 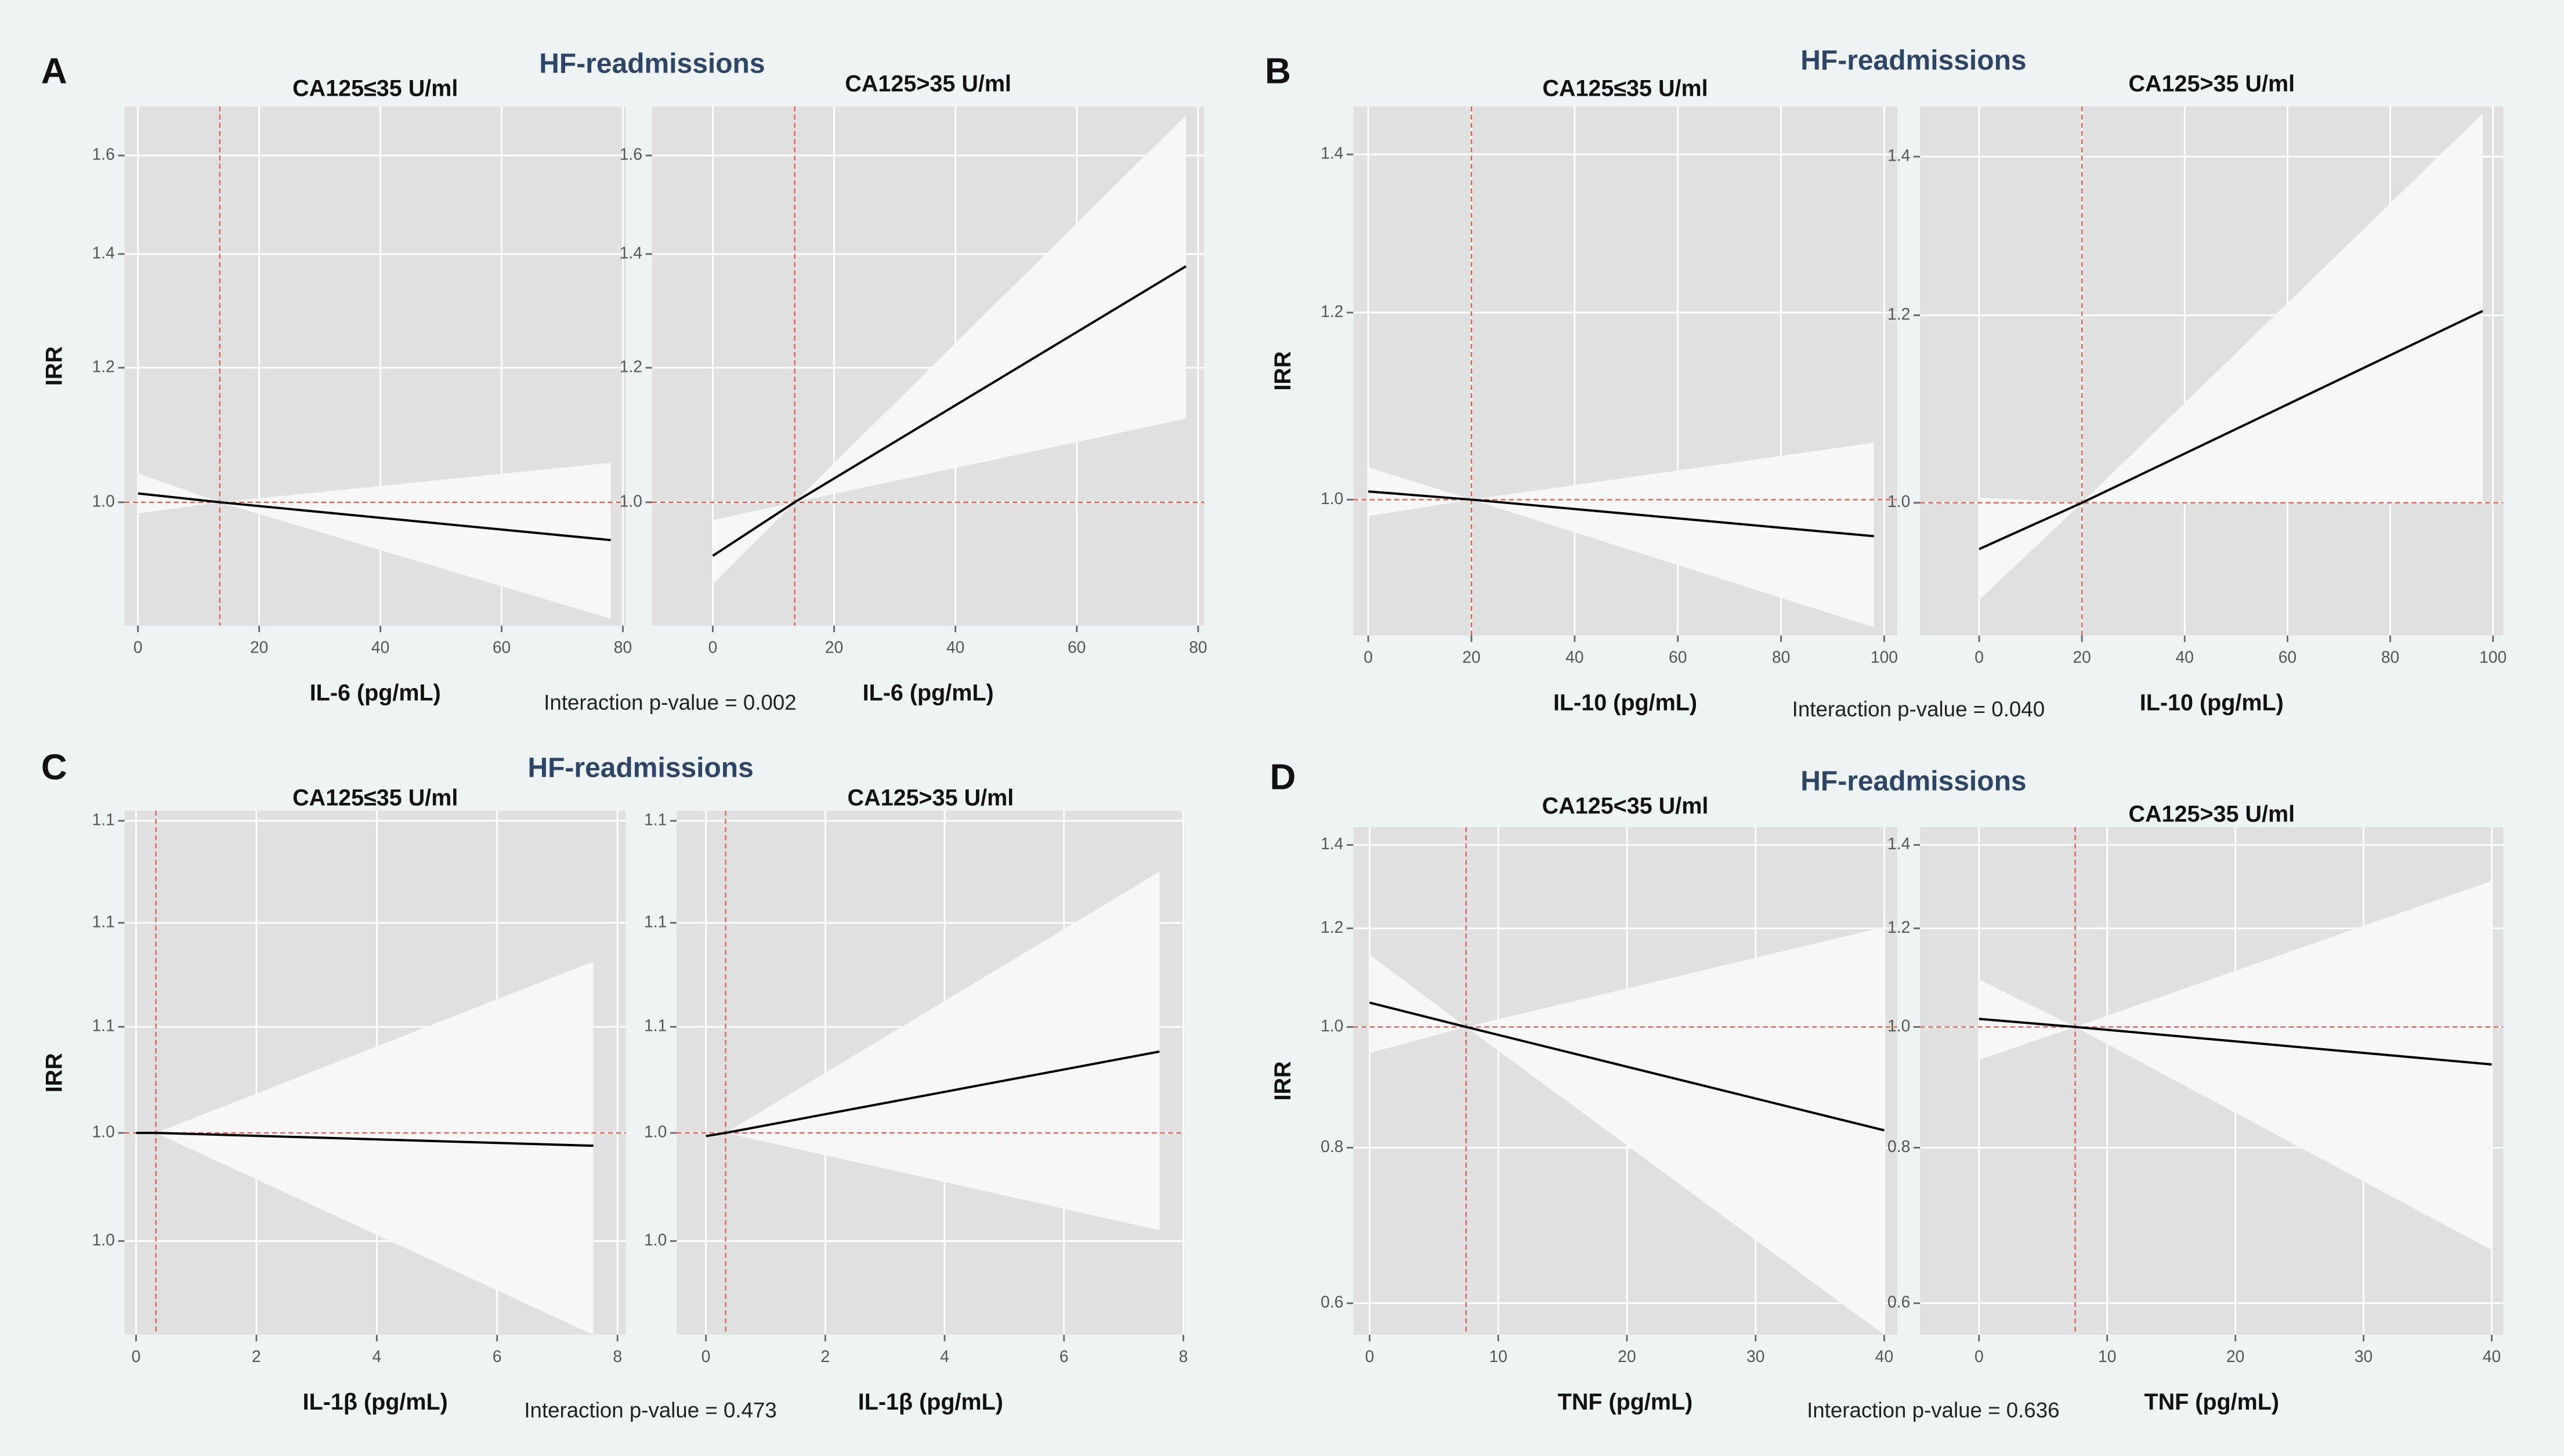 What do you see at coordinates (103, 154) in the screenshot?
I see `y-tick-label: 1.6` at bounding box center [103, 154].